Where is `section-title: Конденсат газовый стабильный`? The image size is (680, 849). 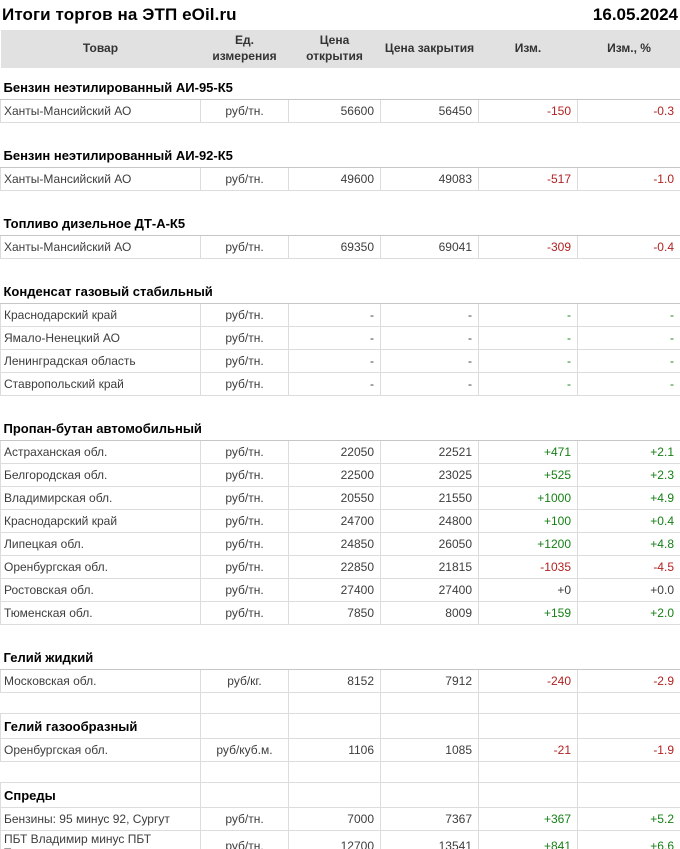
section-title: Конденсат газовый стабильный is located at coordinates (340, 291).